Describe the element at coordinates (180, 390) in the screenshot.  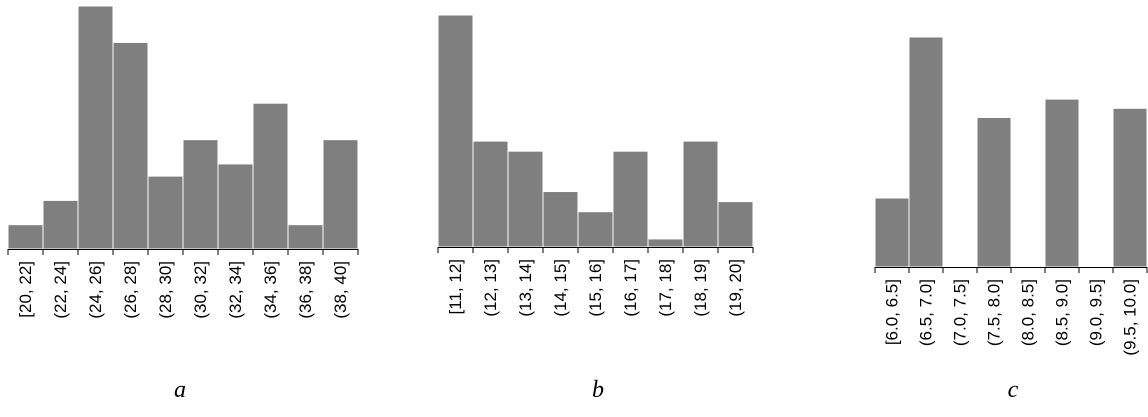
I see `panel-label: a` at that location.